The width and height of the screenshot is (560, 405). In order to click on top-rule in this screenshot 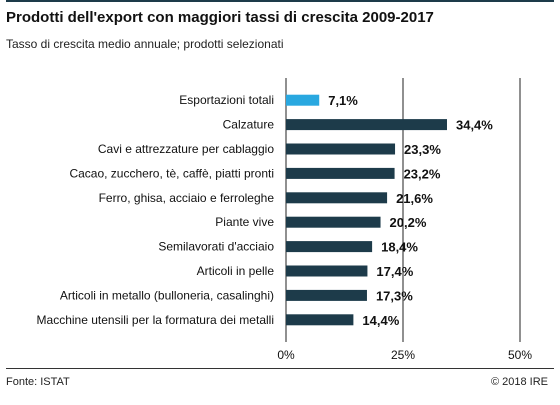, I will do `click(280, 1)`.